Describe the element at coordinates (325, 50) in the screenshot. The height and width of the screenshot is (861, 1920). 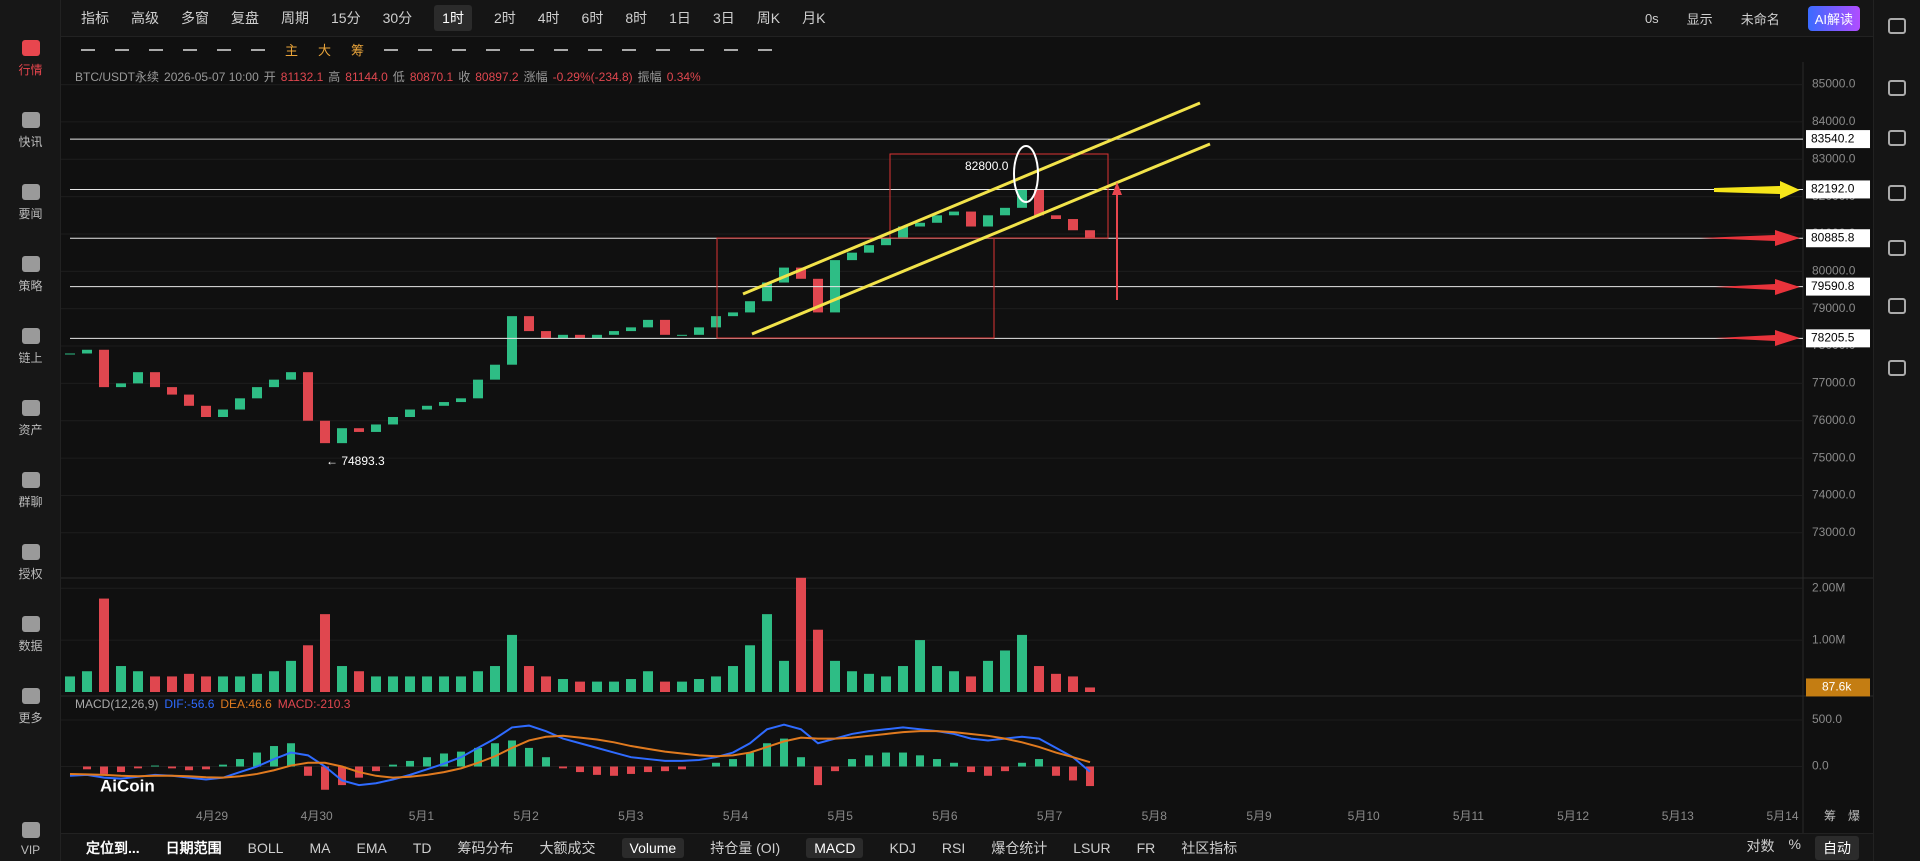
I see `draw-tool: 大` at that location.